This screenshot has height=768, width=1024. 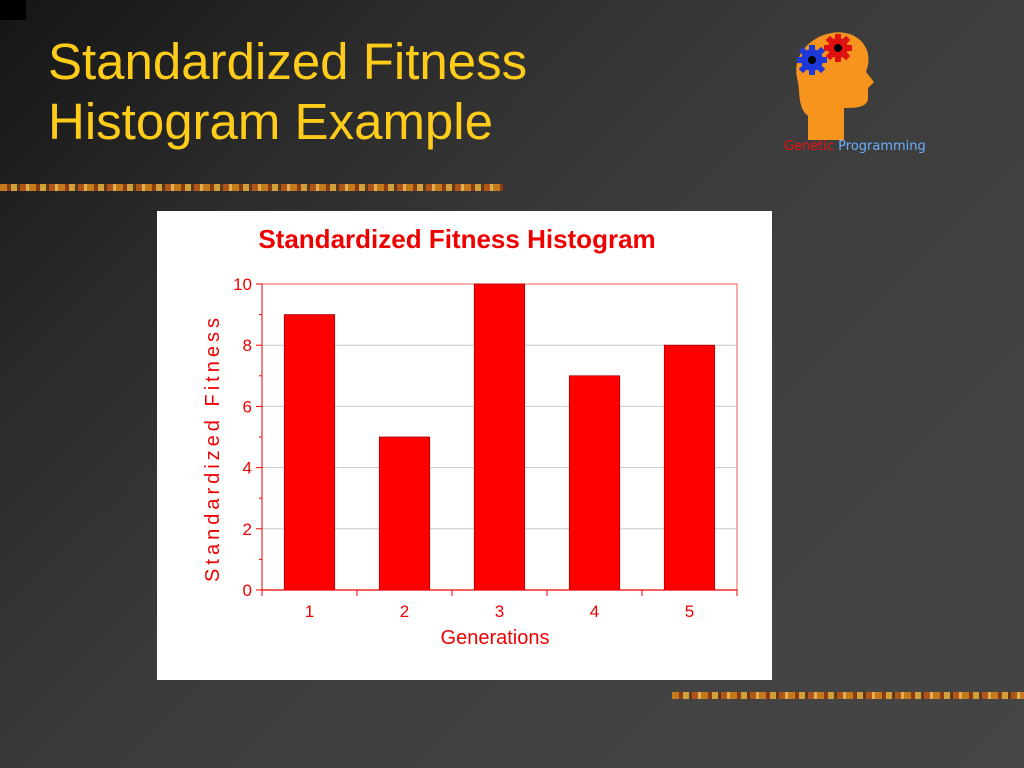 I want to click on blue-gear-icon, so click(x=812, y=60).